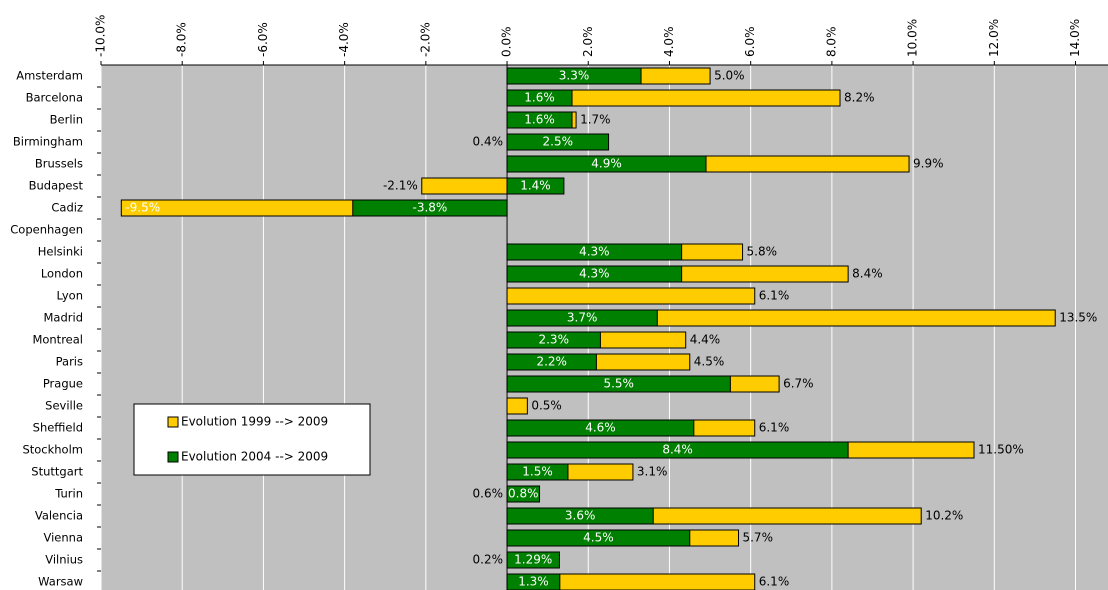  I want to click on data-label: 5.7%, so click(757, 538).